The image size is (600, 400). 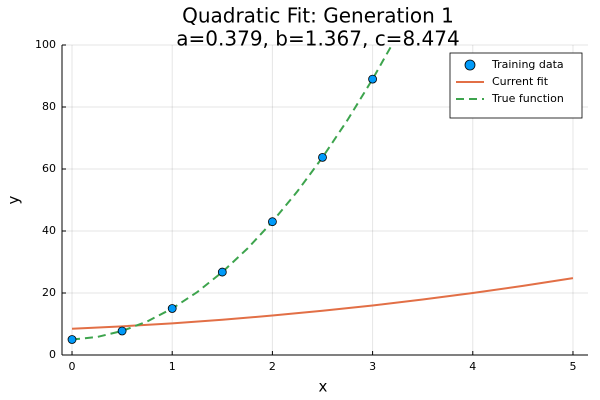 What do you see at coordinates (14, 199) in the screenshot?
I see `y-axis-label: y` at bounding box center [14, 199].